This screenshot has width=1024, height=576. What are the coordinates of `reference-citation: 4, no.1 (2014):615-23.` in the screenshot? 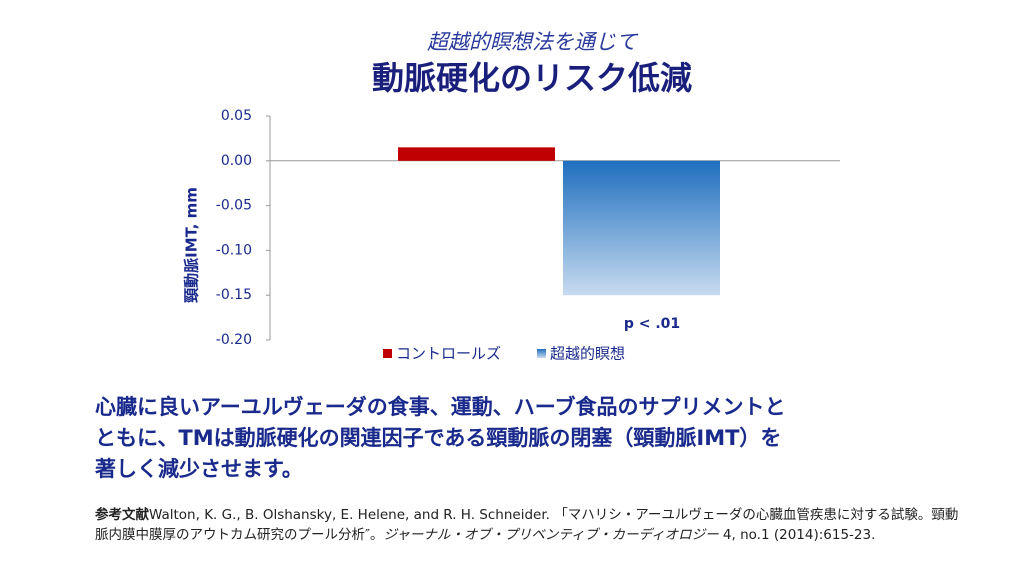 It's located at (797, 535).